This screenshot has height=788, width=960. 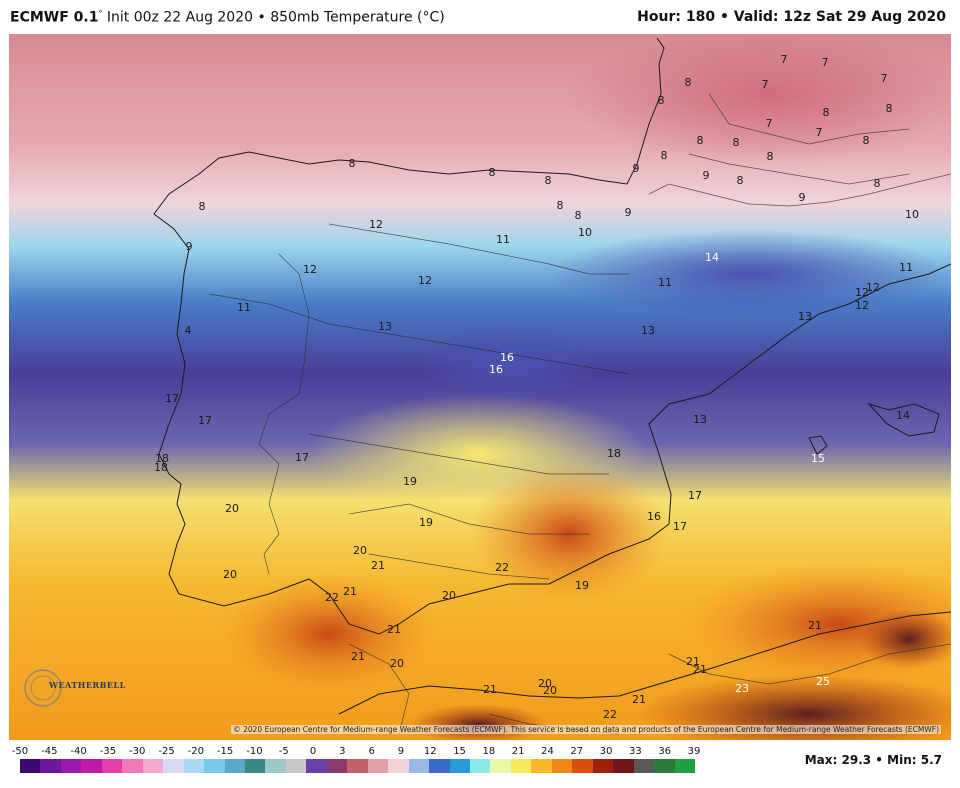 What do you see at coordinates (87, 685) in the screenshot?
I see `logo-text: WEATHERBELL` at bounding box center [87, 685].